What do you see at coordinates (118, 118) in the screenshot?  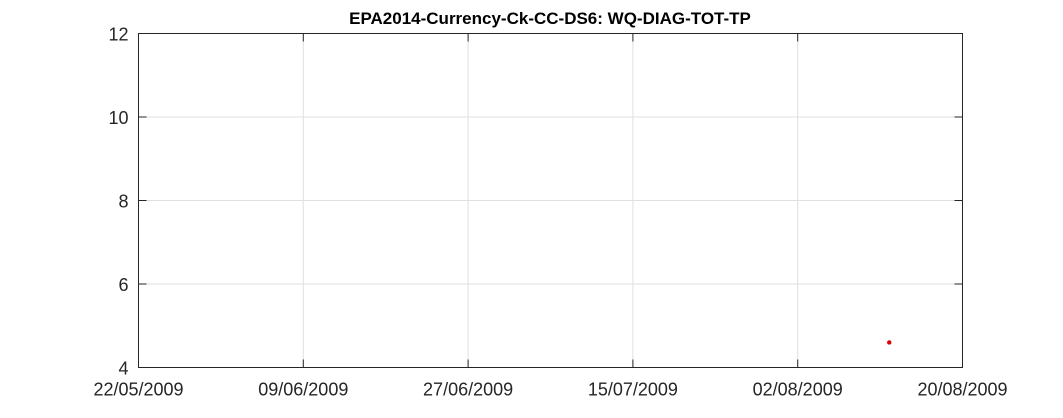 I see `y-tick-label: 10` at bounding box center [118, 118].